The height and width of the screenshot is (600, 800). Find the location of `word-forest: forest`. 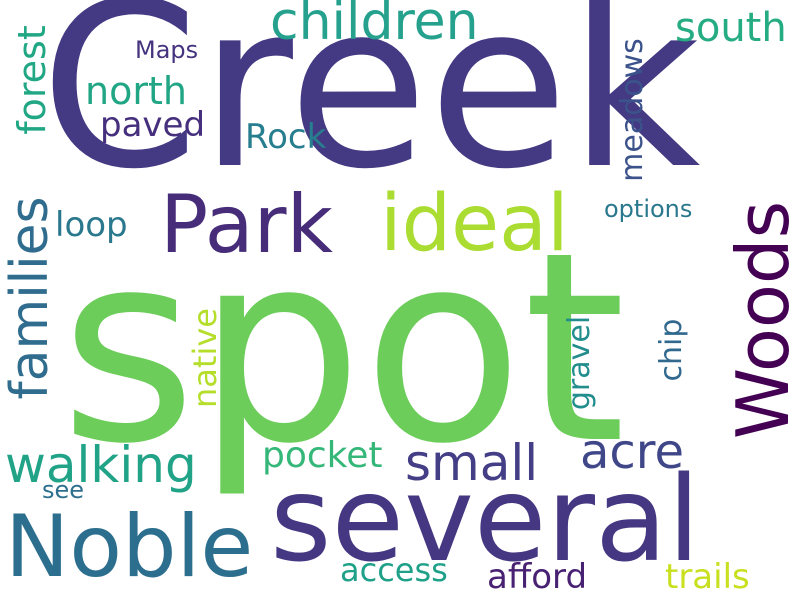

word-forest: forest is located at coordinates (32, 80).